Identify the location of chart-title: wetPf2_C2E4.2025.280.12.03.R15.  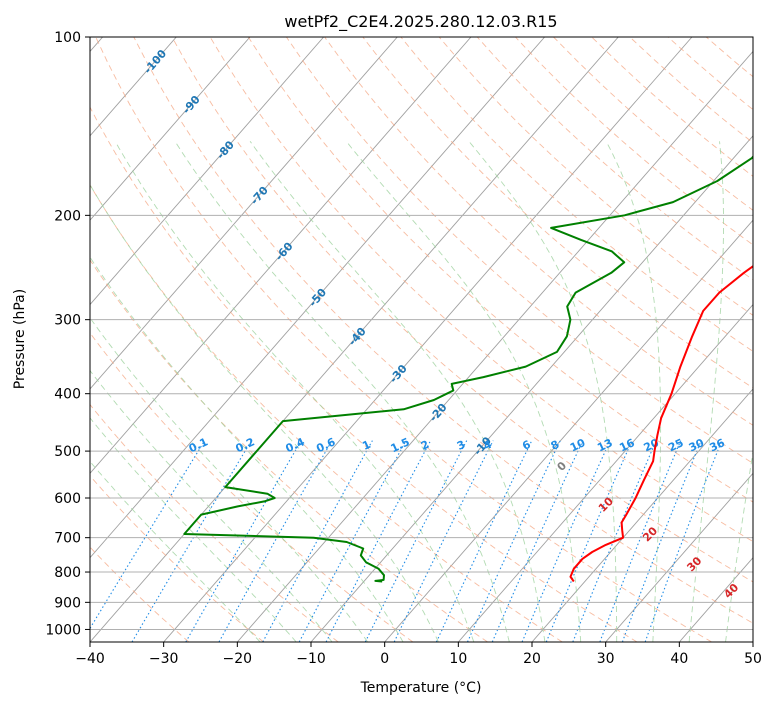
(420, 22).